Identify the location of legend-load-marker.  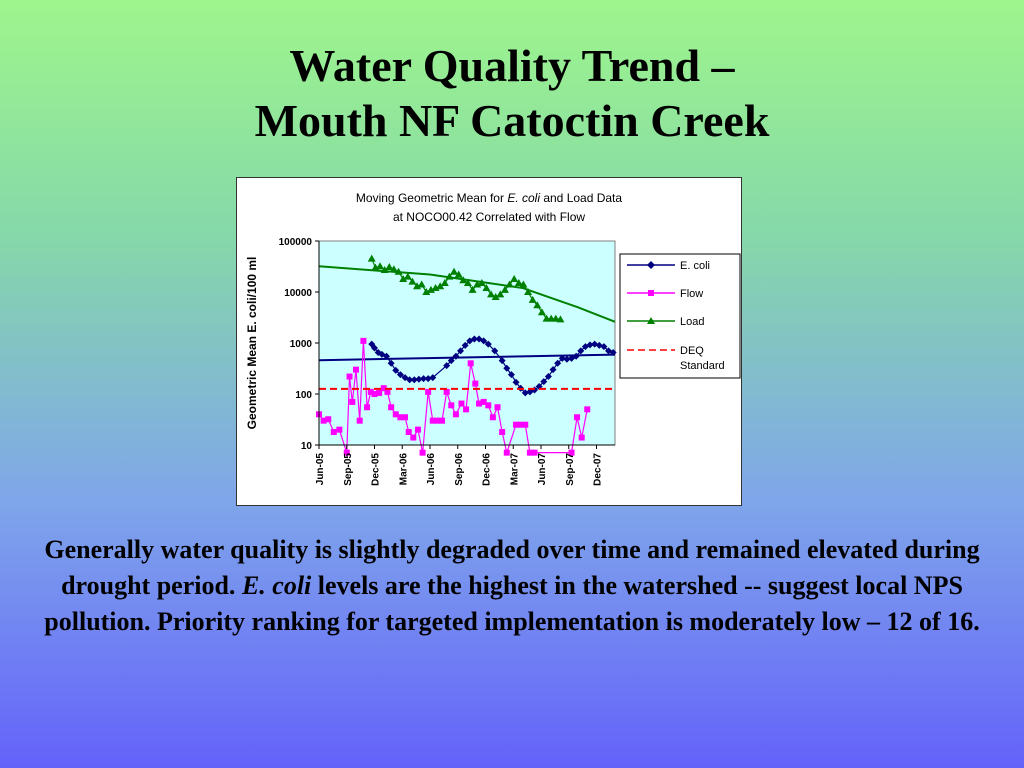
(651, 320).